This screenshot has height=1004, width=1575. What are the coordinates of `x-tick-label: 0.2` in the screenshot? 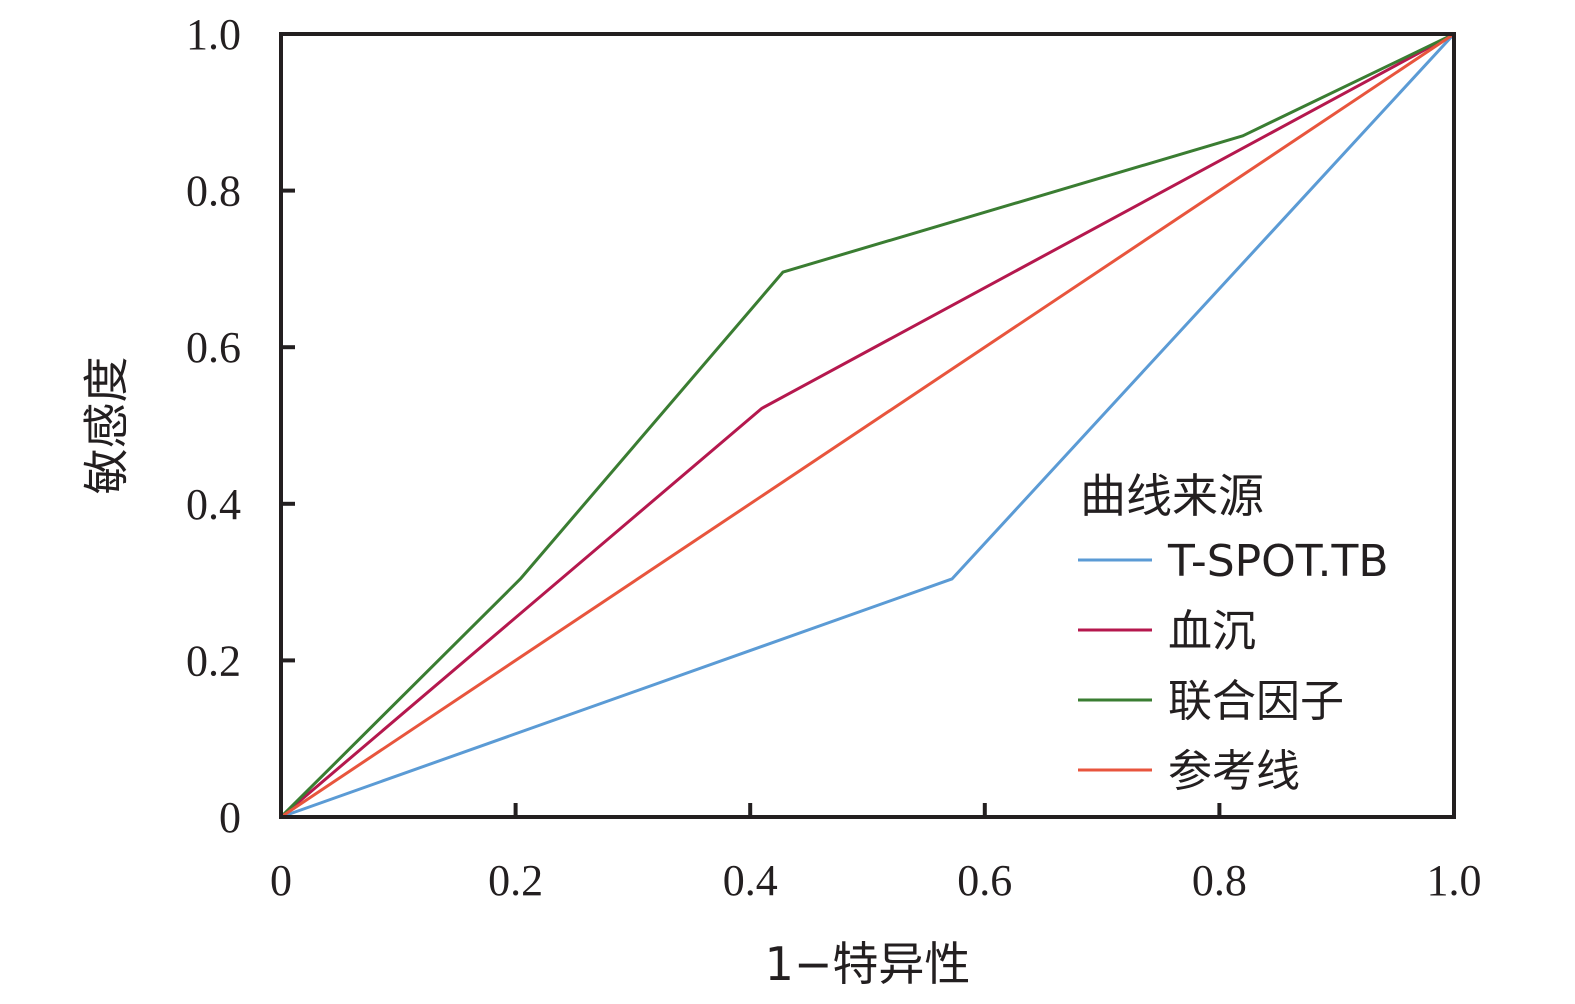 It's located at (515, 880).